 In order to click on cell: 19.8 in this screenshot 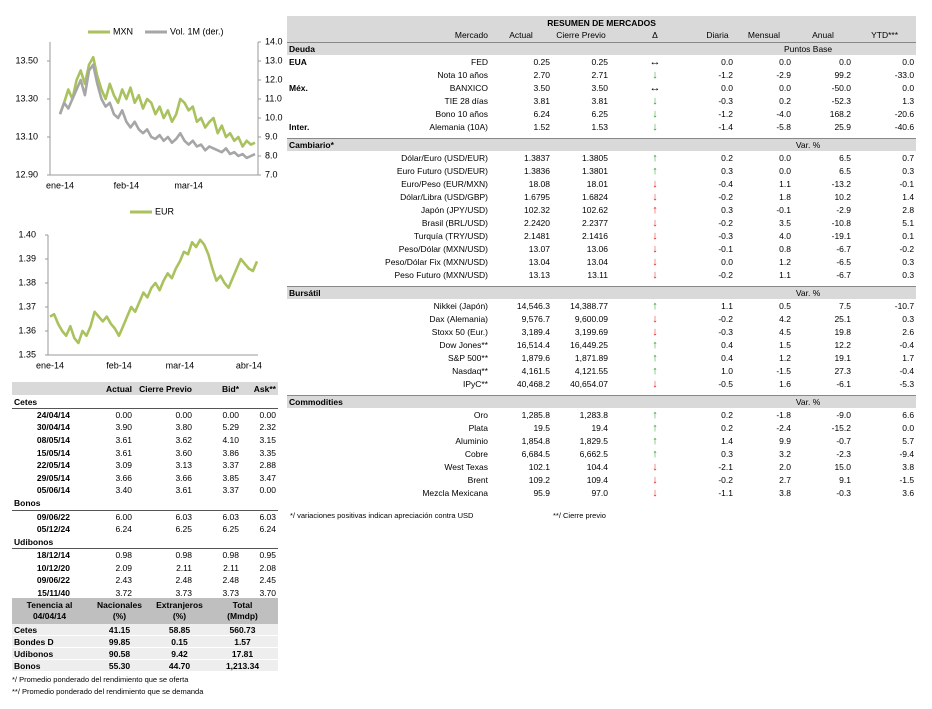, I will do `click(842, 331)`.